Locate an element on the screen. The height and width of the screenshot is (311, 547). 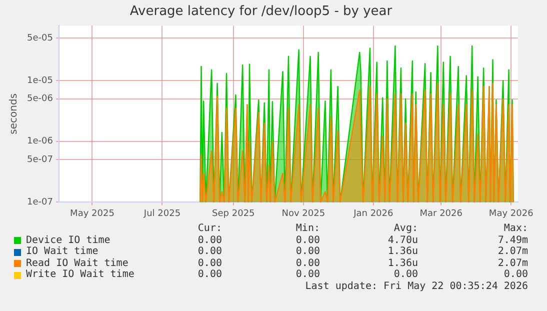
y-tick-label: 1e-06 is located at coordinates (40, 141).